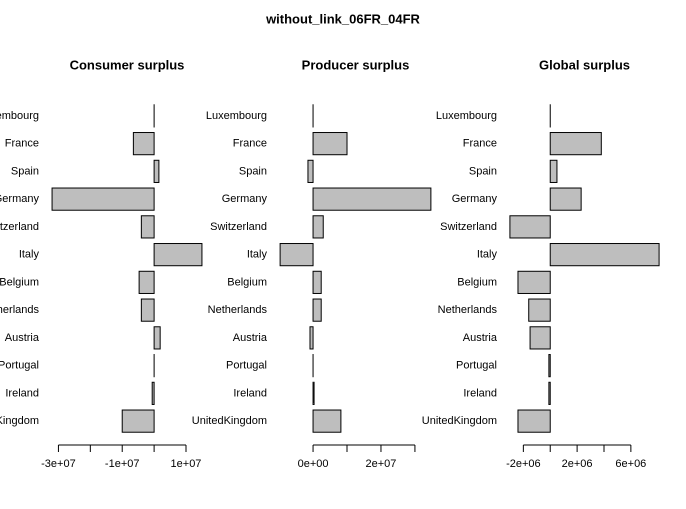 This screenshot has width=686, height=509. I want to click on x-tick-label: 6e+06, so click(630, 464).